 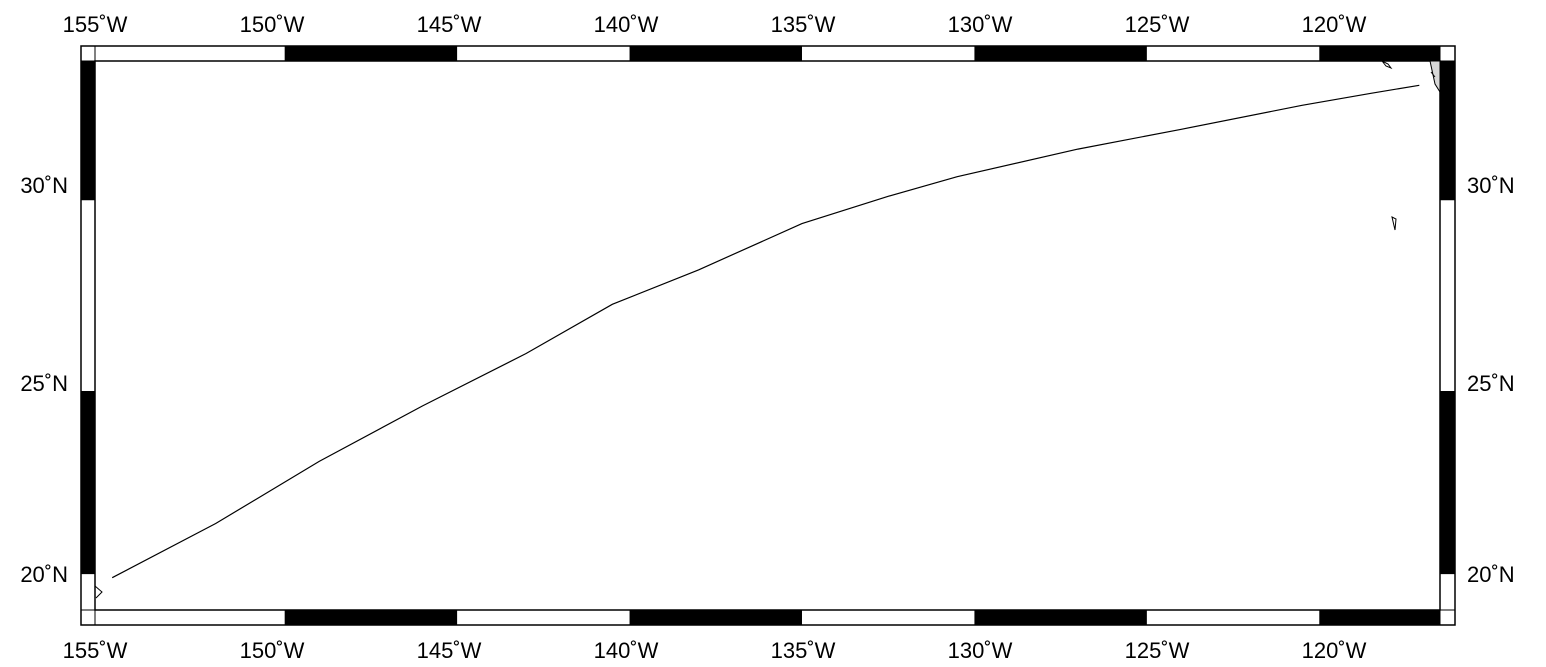 I want to click on track-end-mark, so click(x=1433, y=74).